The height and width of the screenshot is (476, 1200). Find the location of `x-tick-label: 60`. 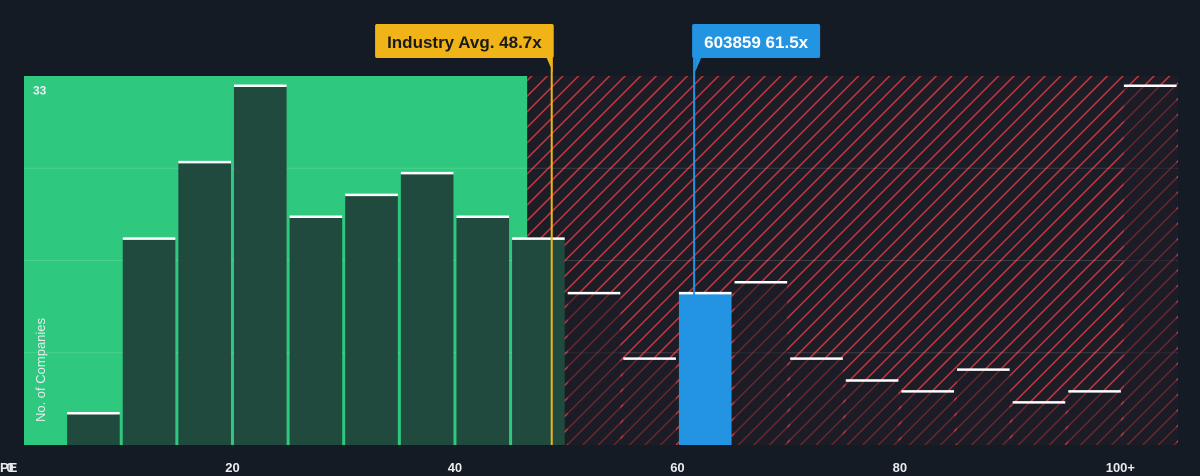

x-tick-label: 60 is located at coordinates (677, 467).